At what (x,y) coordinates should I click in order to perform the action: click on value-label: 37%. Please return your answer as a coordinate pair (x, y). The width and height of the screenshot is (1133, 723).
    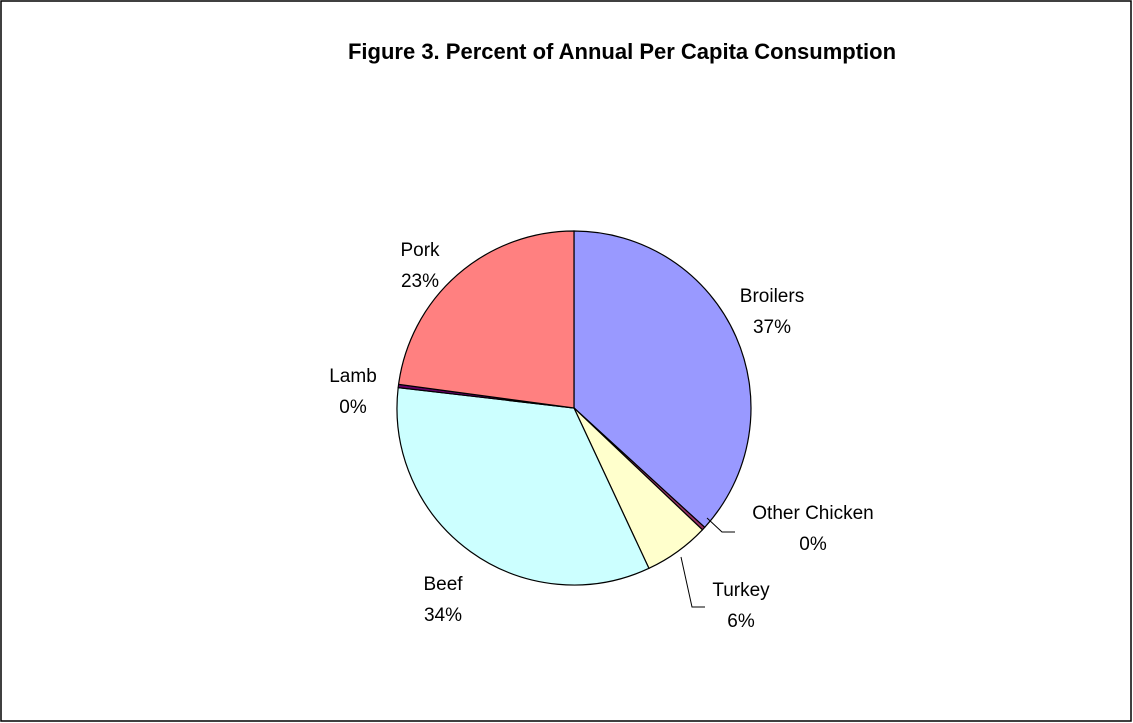
    Looking at the image, I should click on (772, 327).